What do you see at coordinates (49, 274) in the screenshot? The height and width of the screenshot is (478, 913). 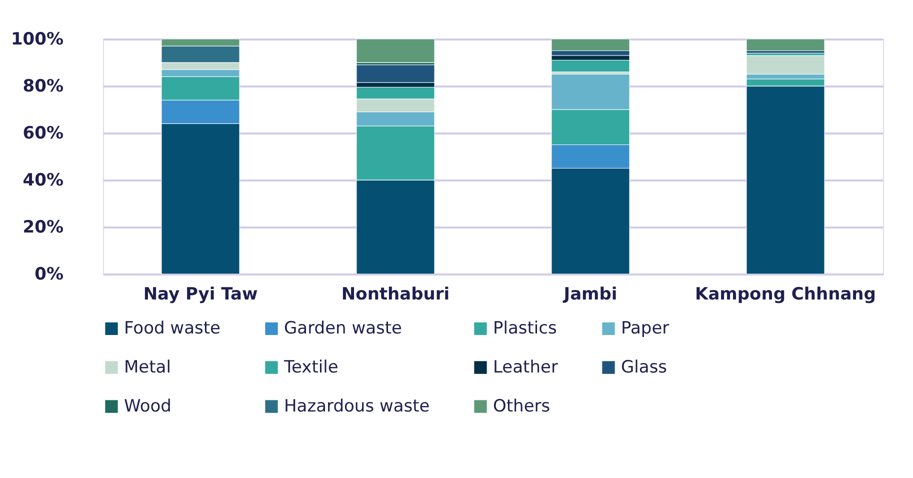 I see `y-tick-label: 0%` at bounding box center [49, 274].